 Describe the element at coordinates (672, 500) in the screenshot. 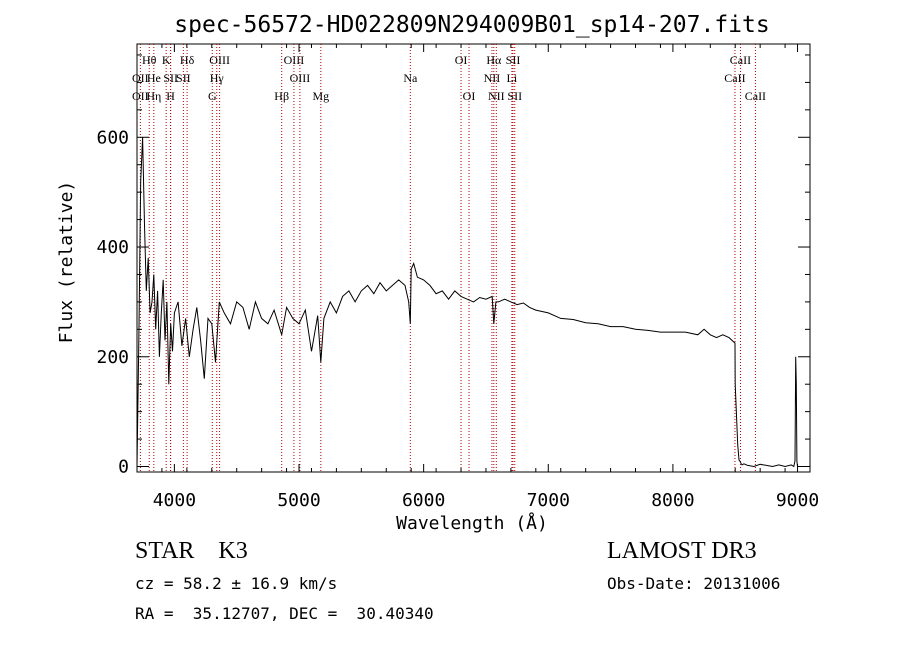

I see `x-tick-label-4: 8000` at that location.